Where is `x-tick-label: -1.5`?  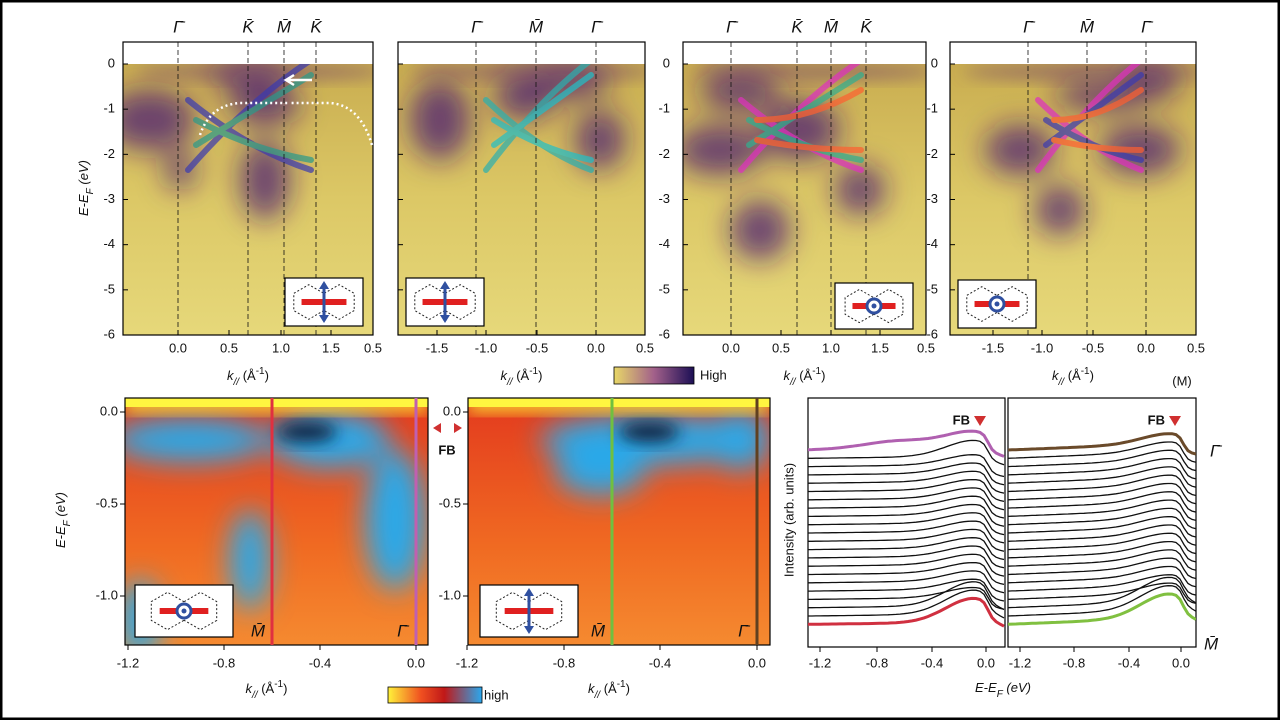 x-tick-label: -1.5 is located at coordinates (993, 347).